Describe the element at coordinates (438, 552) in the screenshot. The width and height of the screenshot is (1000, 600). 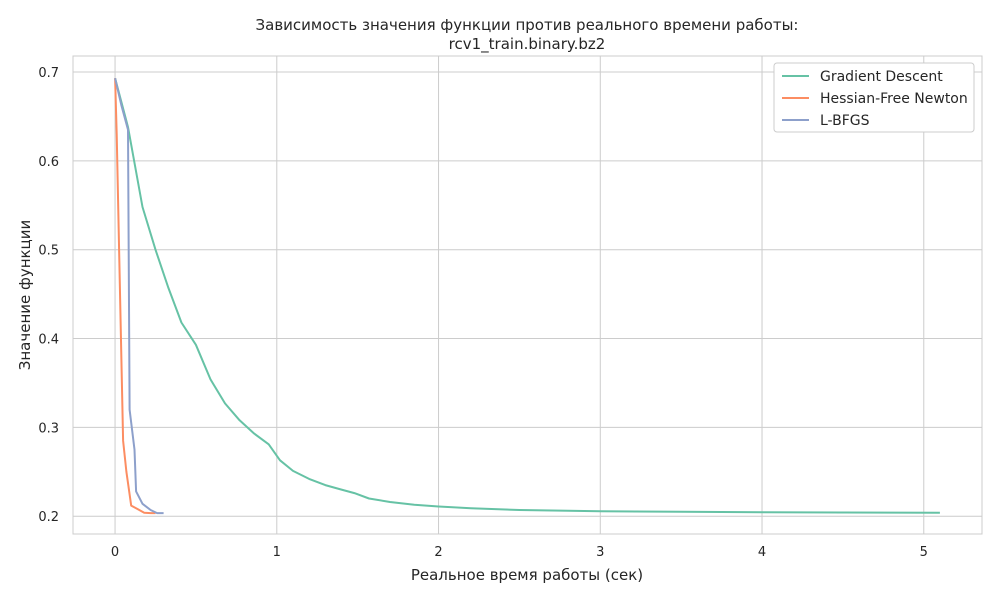
I see `x-tick-label: 2` at that location.